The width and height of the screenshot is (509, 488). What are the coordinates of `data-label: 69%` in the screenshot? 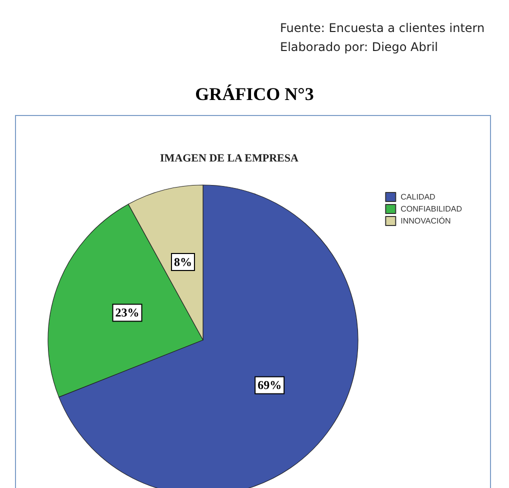 It's located at (270, 385).